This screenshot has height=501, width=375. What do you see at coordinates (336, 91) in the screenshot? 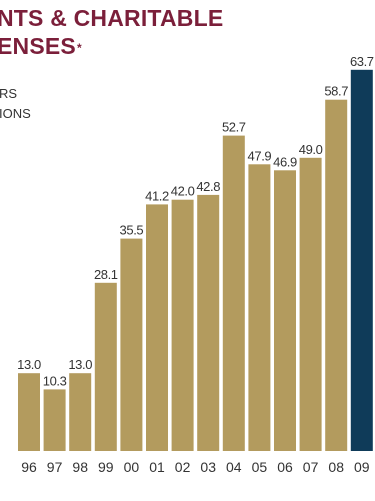
I see `data-label-08: 58.7` at bounding box center [336, 91].